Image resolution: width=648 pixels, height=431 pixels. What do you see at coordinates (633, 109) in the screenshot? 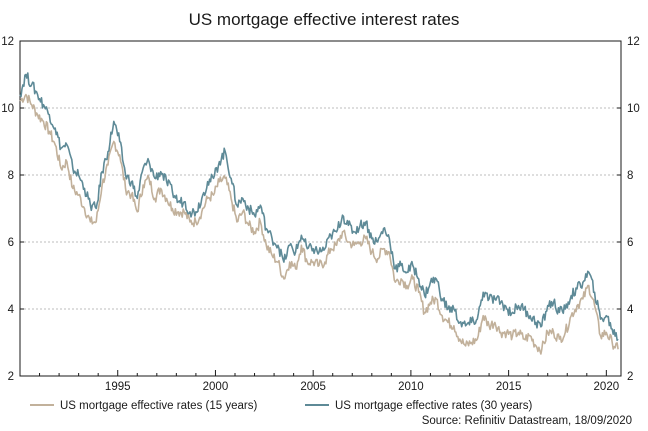
I see `y-tick-label-right: 10` at bounding box center [633, 109].